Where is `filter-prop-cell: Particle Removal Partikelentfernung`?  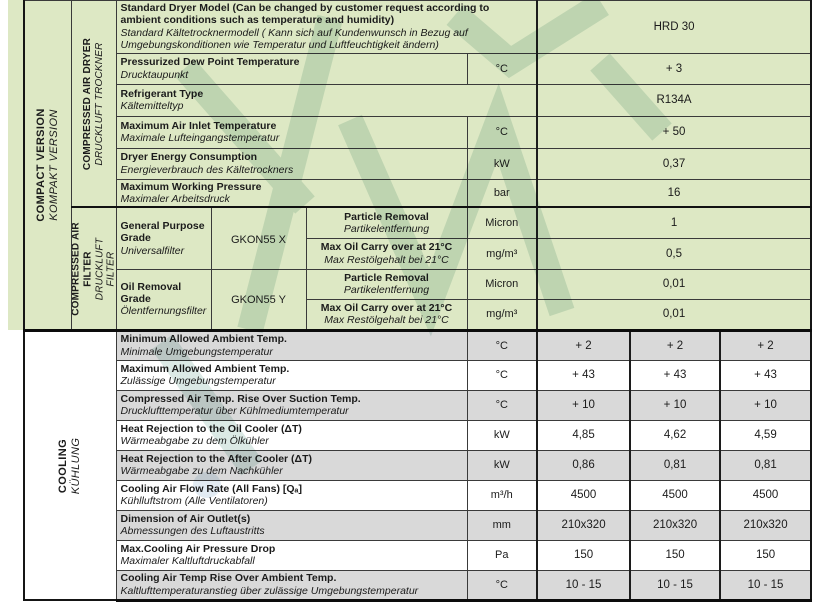
filter-prop-cell: Particle Removal Partikelentfernung is located at coordinates (386, 222).